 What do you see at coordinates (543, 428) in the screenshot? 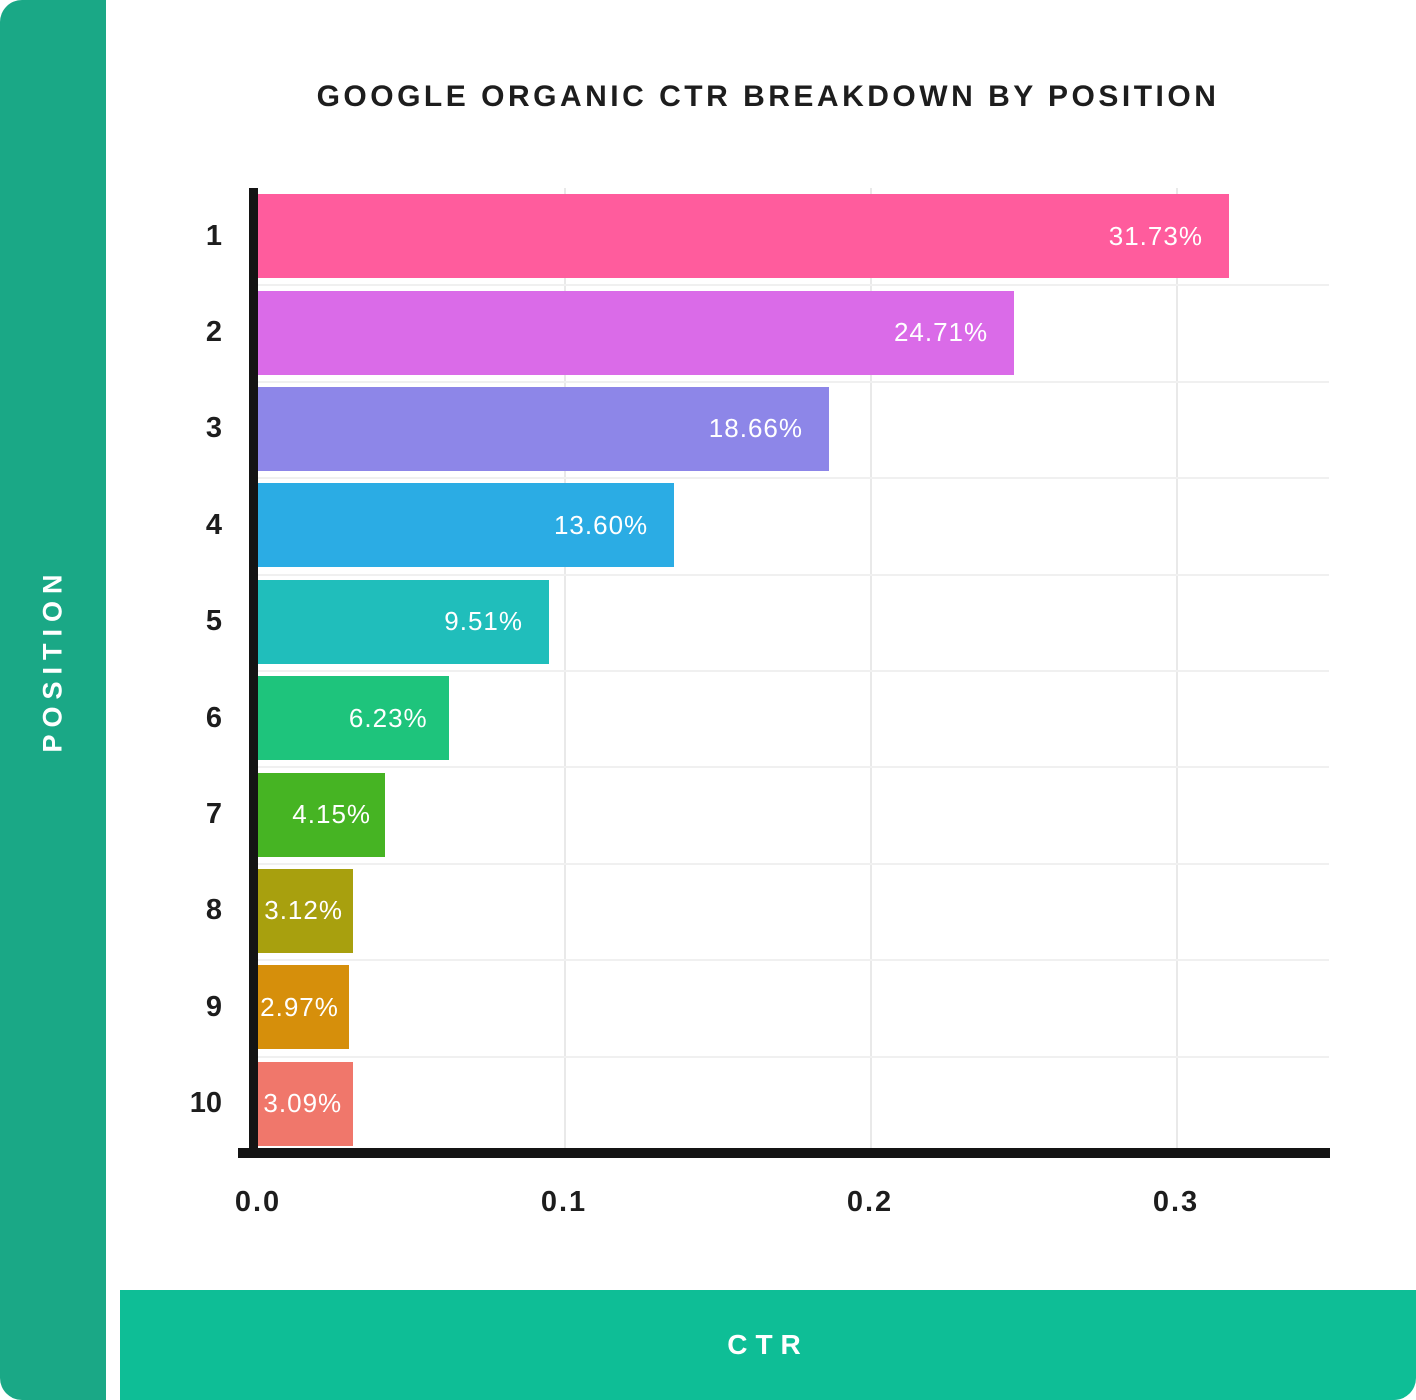
I see `bar: 18.66%` at bounding box center [543, 428].